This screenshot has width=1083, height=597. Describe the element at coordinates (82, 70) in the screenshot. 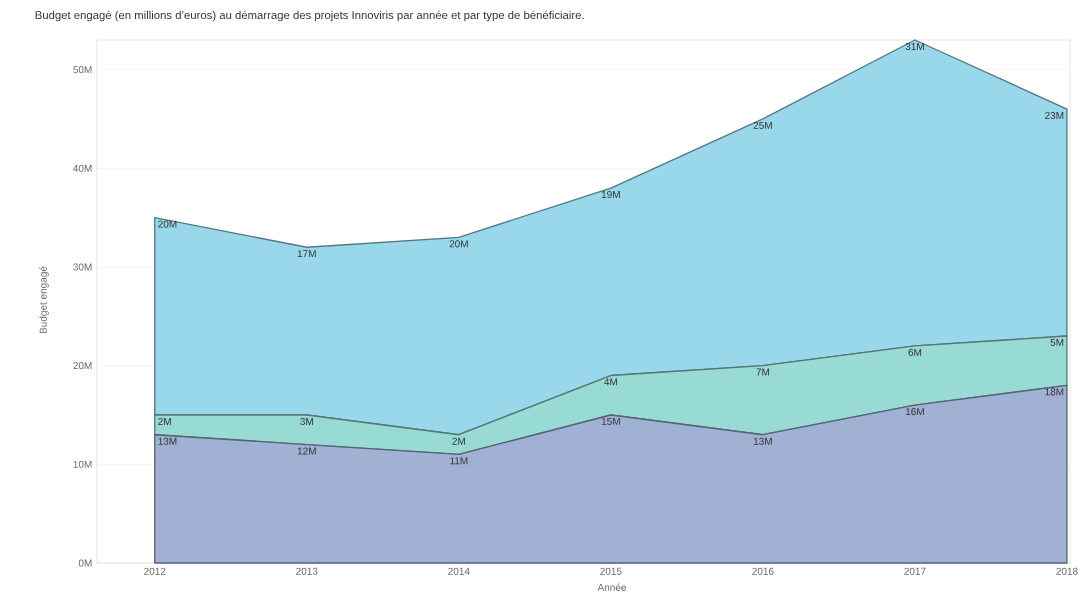

I see `y-tick-label: 50M` at that location.